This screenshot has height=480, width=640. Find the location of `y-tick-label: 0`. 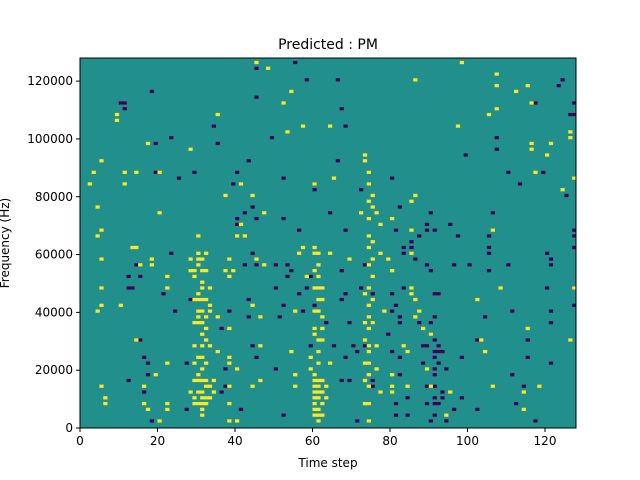

y-tick-label: 0 is located at coordinates (69, 428).